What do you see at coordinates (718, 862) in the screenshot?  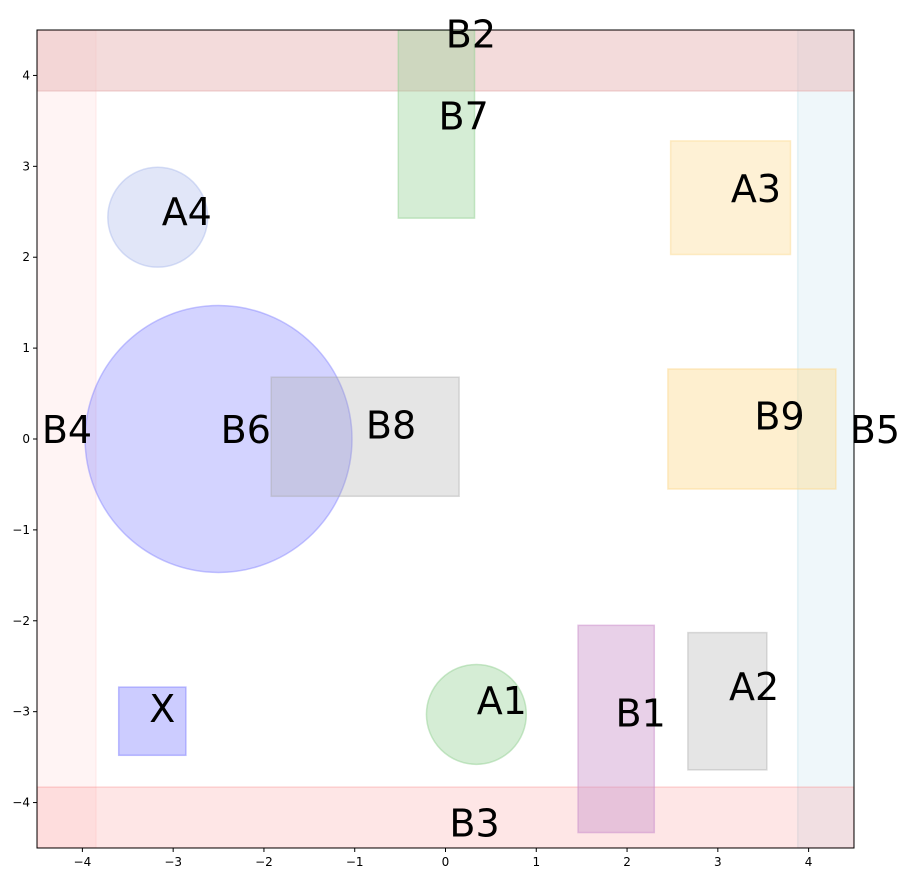 I see `x-tick-label: 3` at bounding box center [718, 862].